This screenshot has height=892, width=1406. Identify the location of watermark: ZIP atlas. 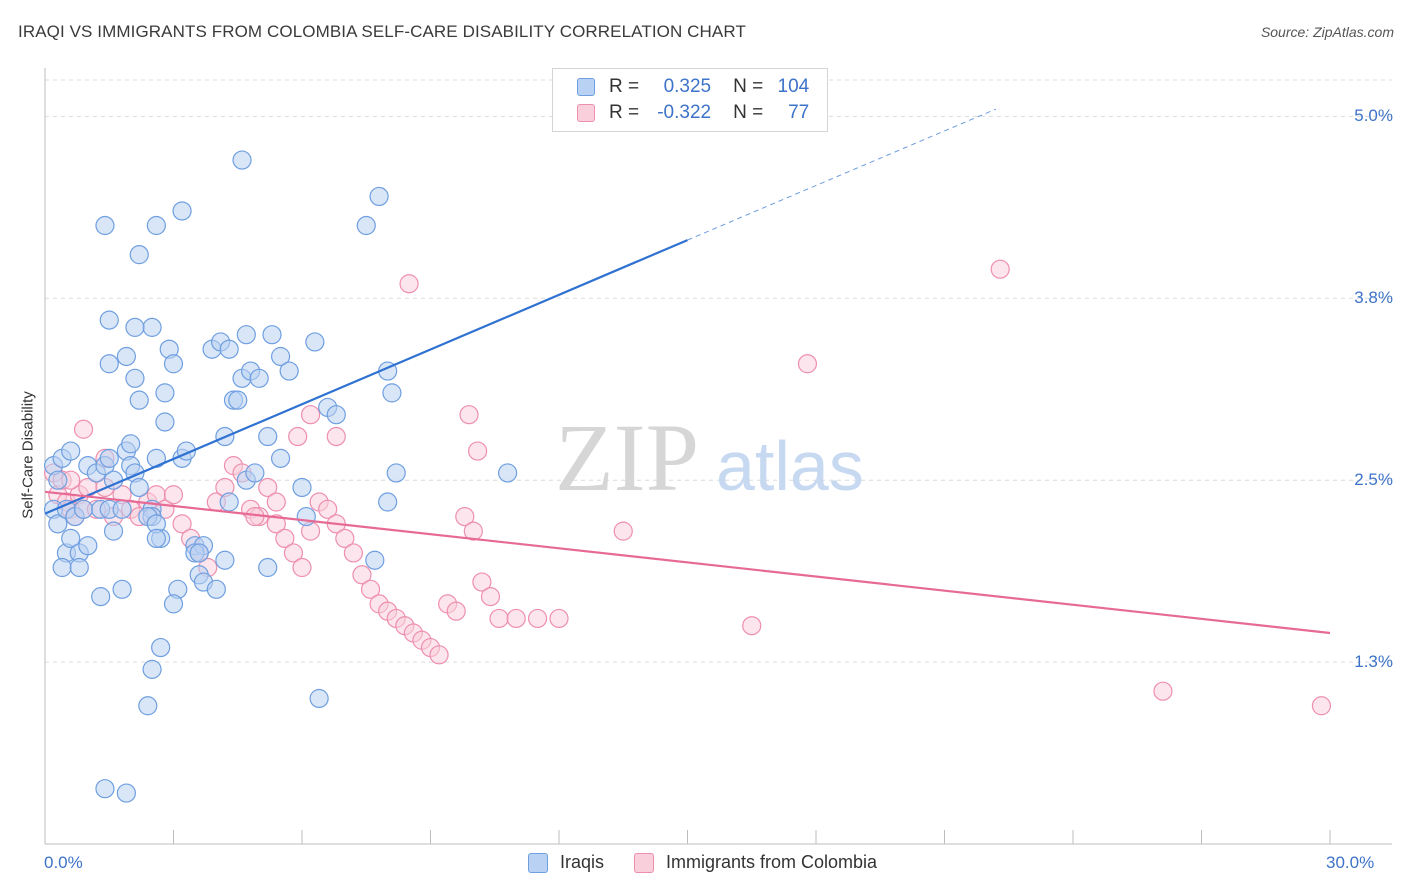
(709, 457).